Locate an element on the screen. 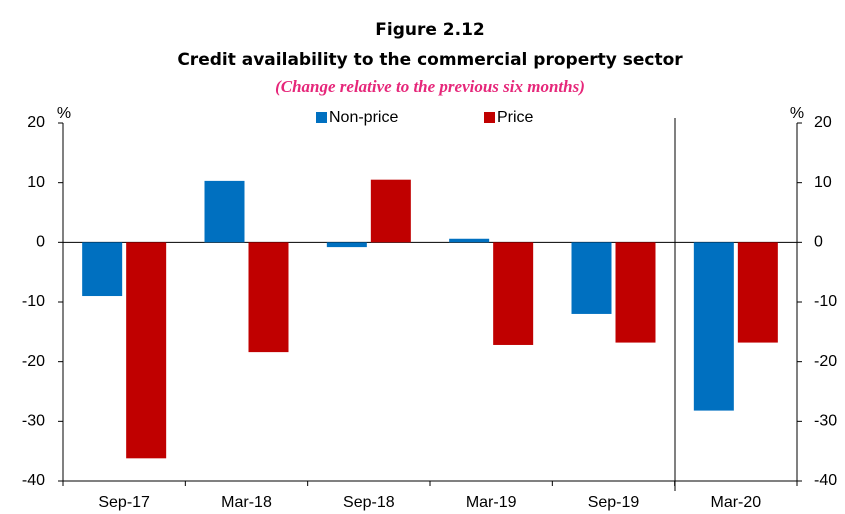  x-tick-label: Mar-19 is located at coordinates (491, 502).